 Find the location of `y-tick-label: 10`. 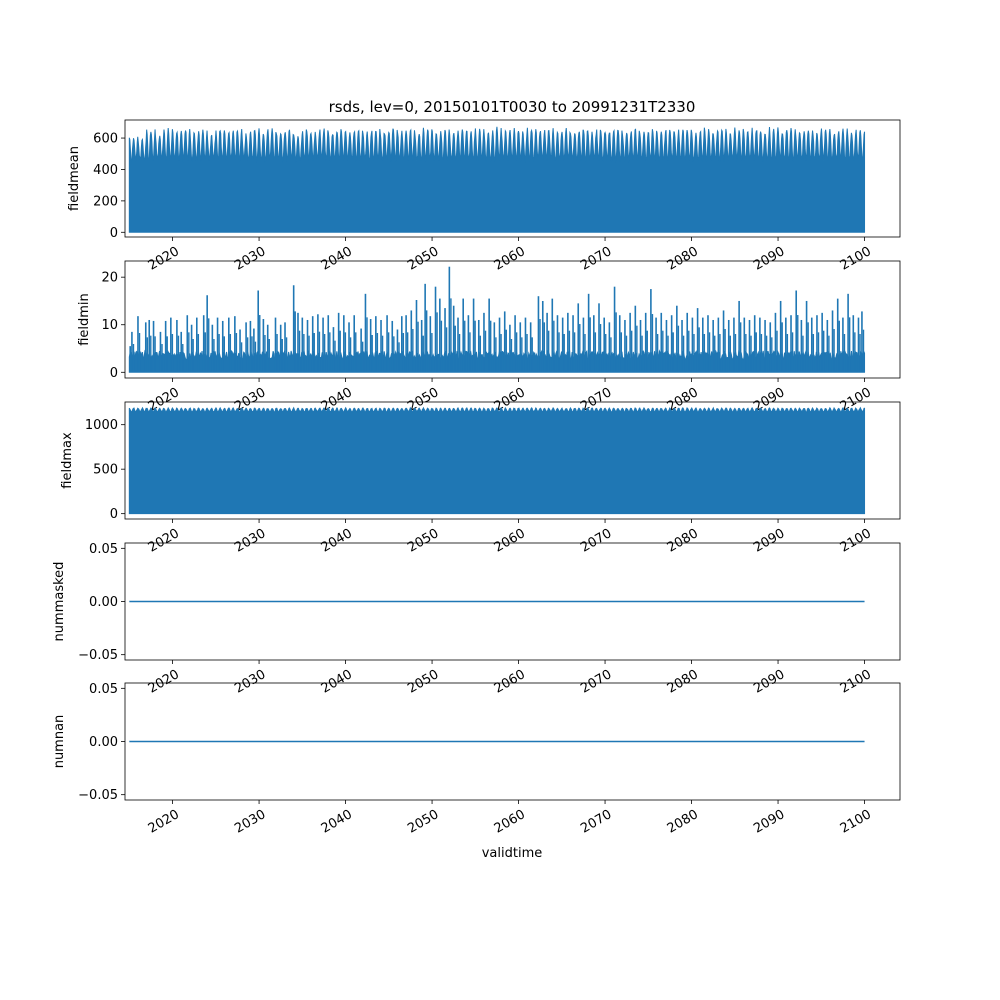

y-tick-label: 10 is located at coordinates (109, 325).